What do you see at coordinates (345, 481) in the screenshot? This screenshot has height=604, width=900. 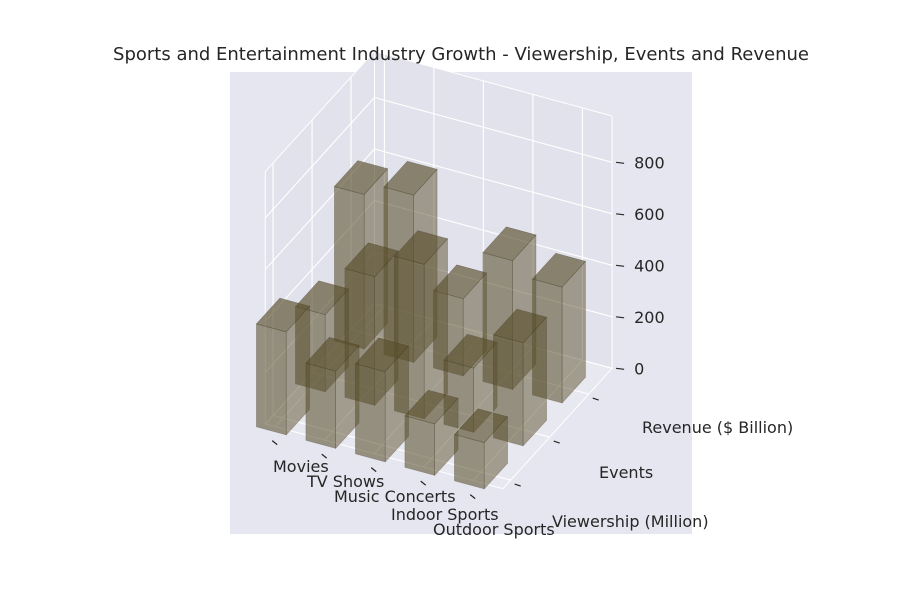 I see `x-tick-label: TV Shows` at bounding box center [345, 481].